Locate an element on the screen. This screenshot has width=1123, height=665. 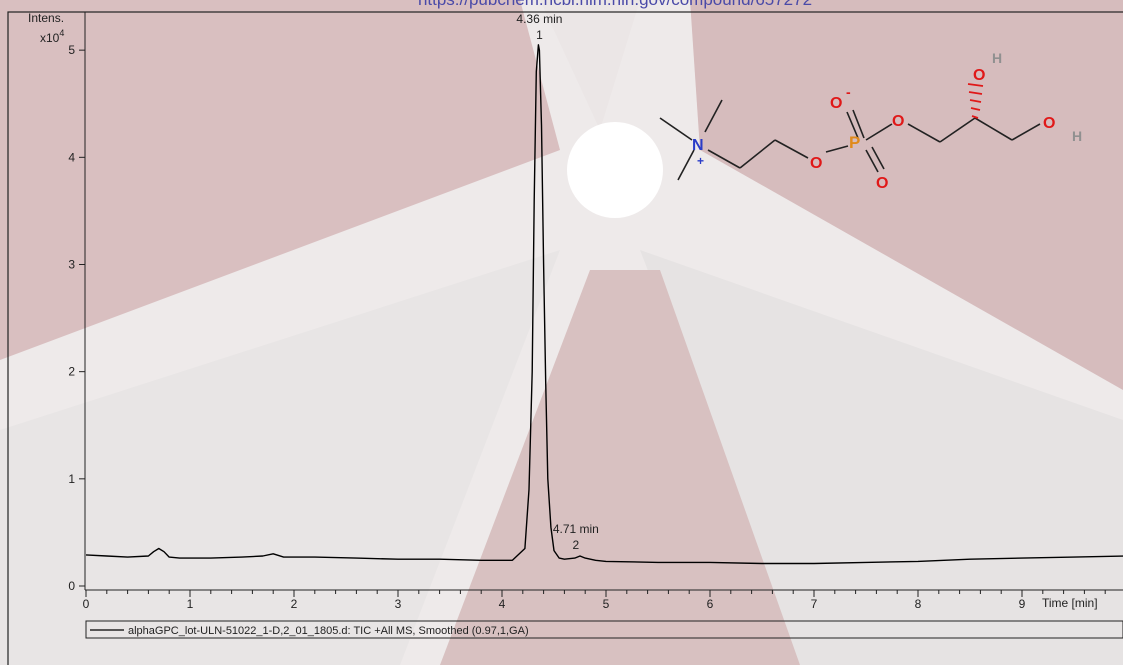
atom-oxygen-ester-2: O is located at coordinates (898, 121).